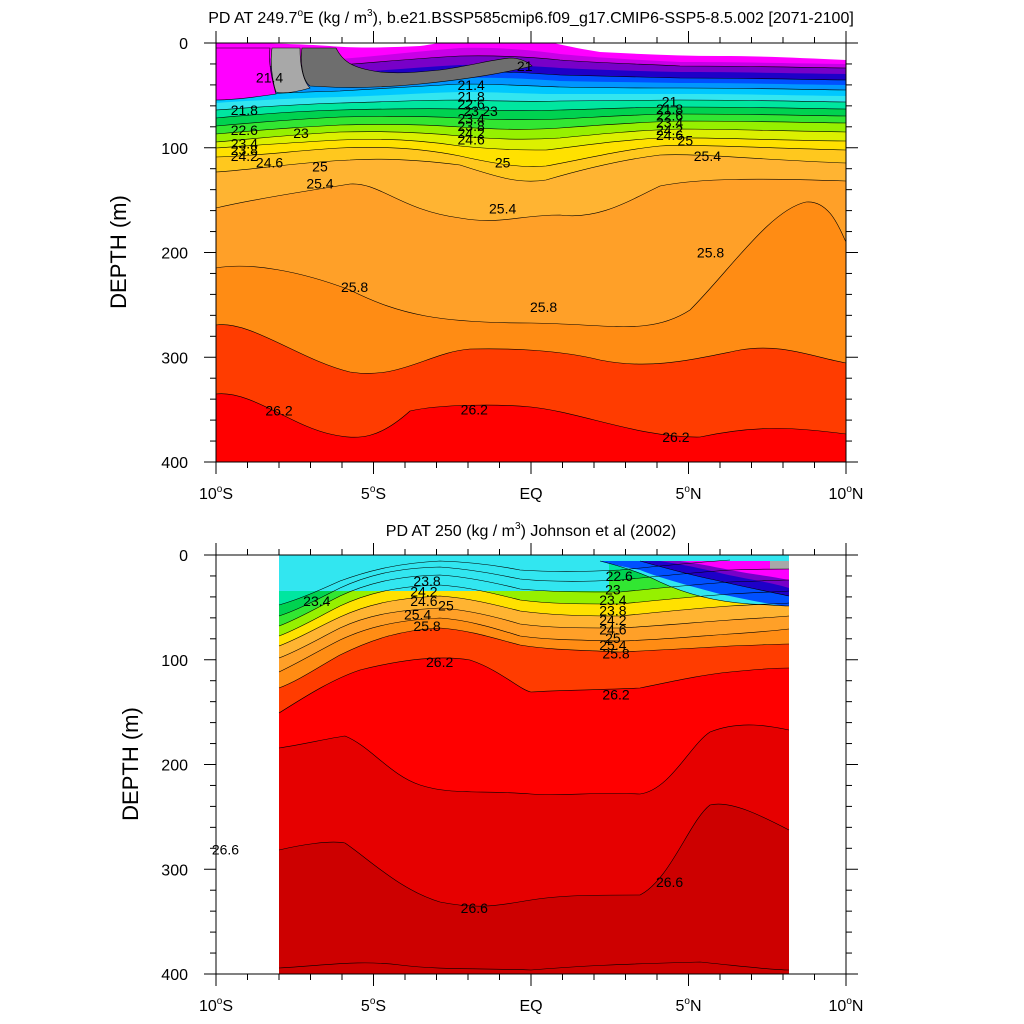 This screenshot has width=1024, height=1024. Describe the element at coordinates (174, 358) in the screenshot. I see `y-tick-label: 300` at that location.